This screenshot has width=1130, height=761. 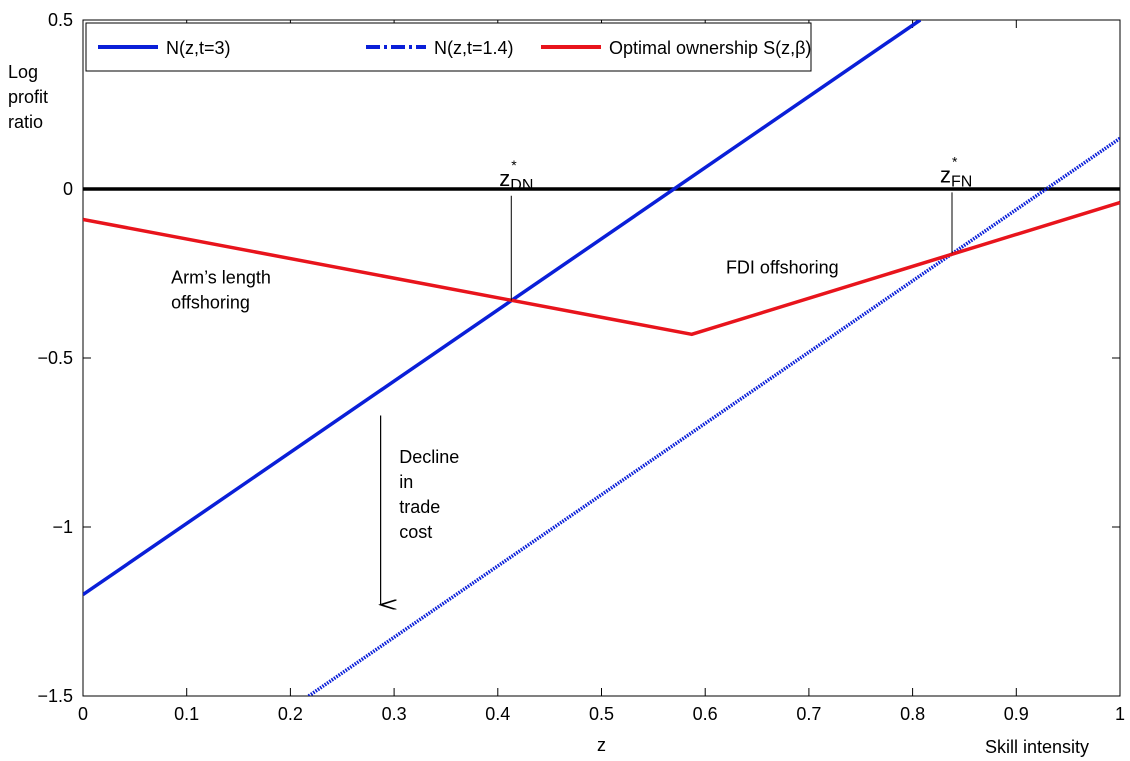 I want to click on y-tick-label: 0.5, so click(x=60, y=20).